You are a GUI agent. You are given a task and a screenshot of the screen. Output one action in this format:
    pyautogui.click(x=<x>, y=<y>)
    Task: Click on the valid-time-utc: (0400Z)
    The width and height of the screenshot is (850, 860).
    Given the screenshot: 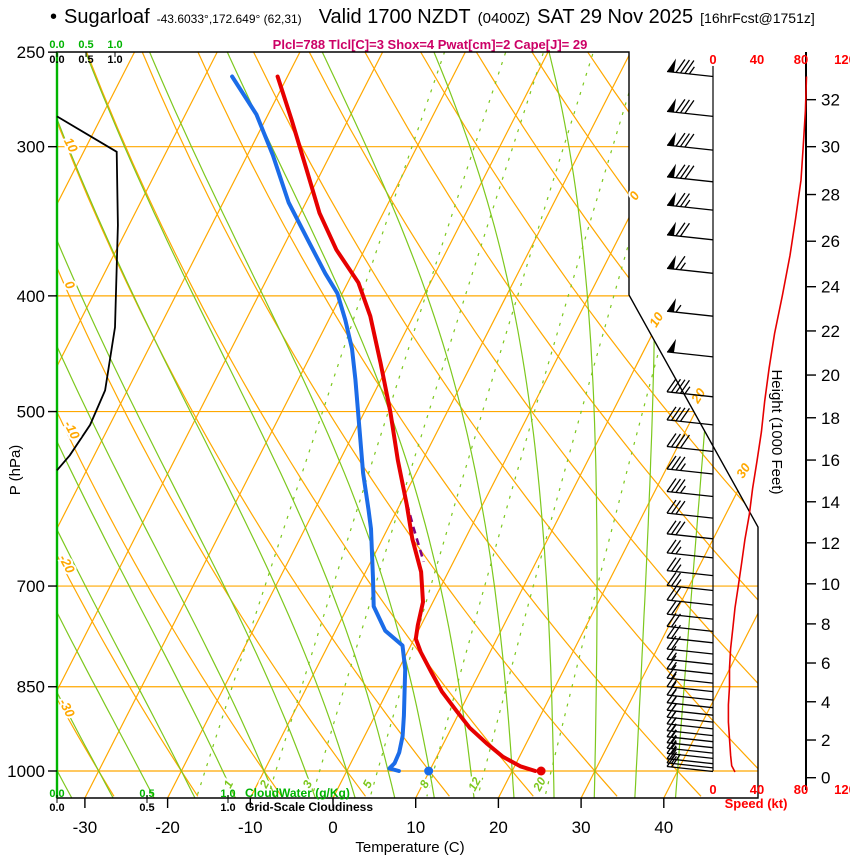 What is the action you would take?
    pyautogui.click(x=504, y=18)
    